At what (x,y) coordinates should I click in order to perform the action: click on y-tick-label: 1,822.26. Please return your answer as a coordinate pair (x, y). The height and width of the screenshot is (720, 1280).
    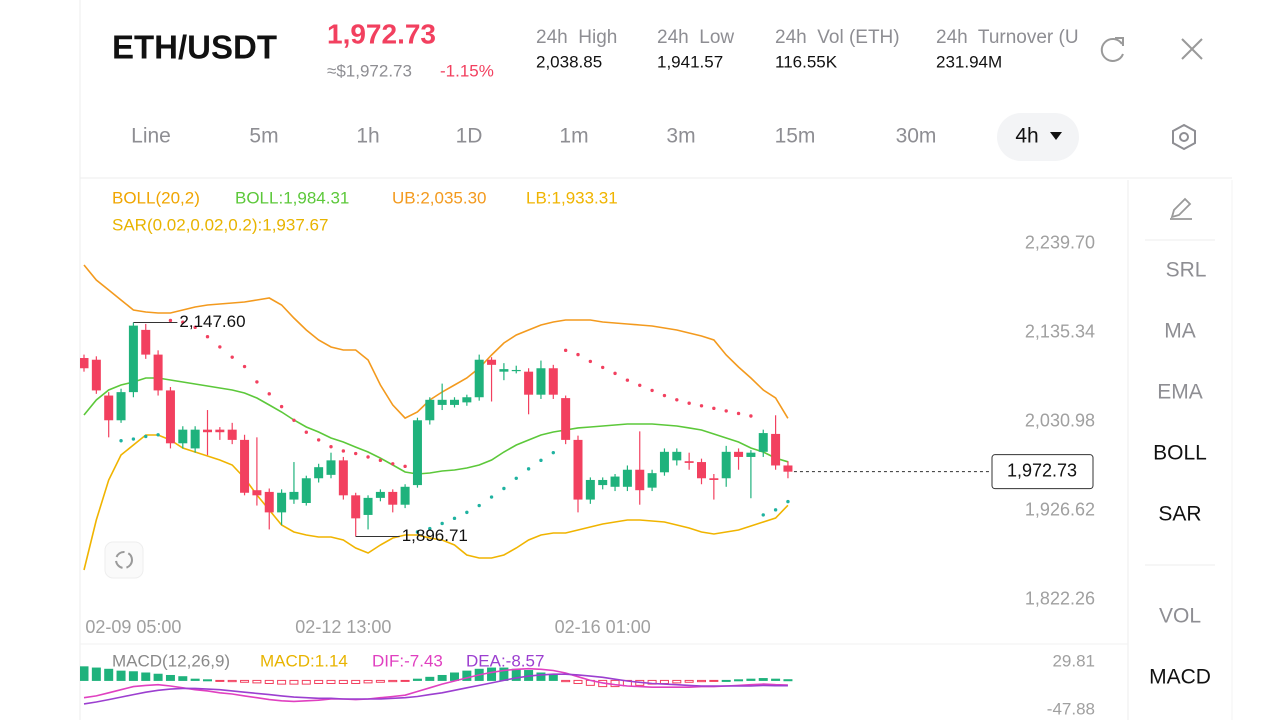
    Looking at the image, I should click on (1060, 599).